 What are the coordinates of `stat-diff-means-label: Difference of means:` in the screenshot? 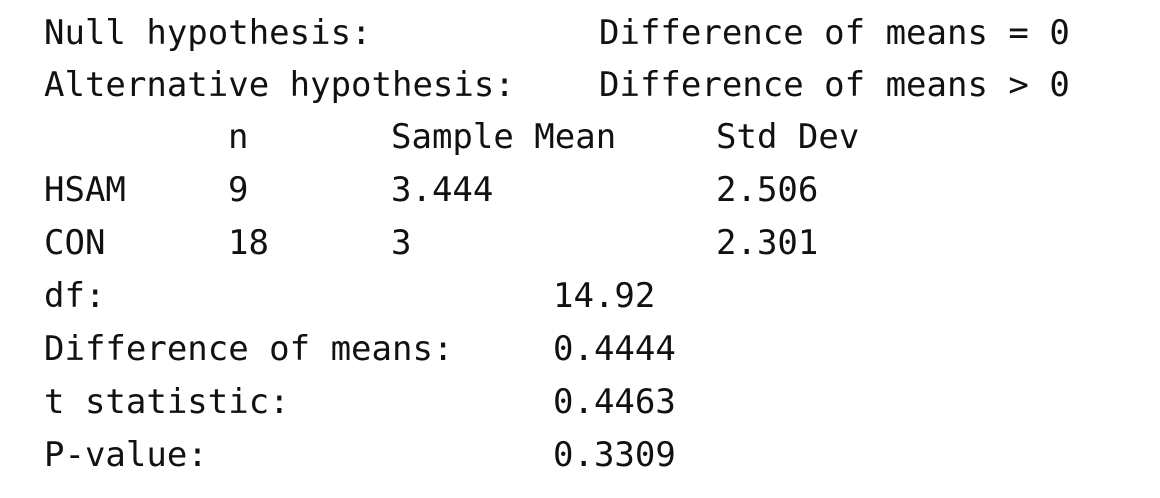 It's located at (249, 349).